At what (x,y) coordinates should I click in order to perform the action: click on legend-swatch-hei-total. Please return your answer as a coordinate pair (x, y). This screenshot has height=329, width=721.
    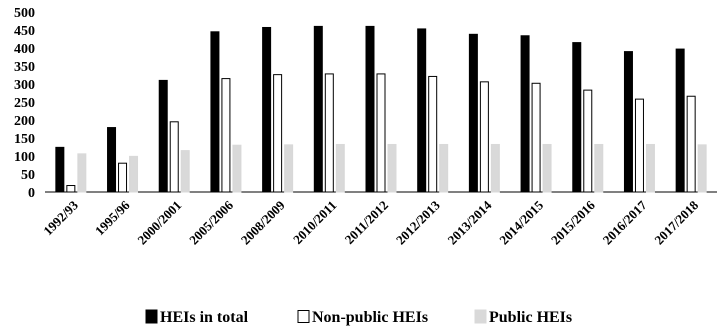
    Looking at the image, I should click on (151, 316).